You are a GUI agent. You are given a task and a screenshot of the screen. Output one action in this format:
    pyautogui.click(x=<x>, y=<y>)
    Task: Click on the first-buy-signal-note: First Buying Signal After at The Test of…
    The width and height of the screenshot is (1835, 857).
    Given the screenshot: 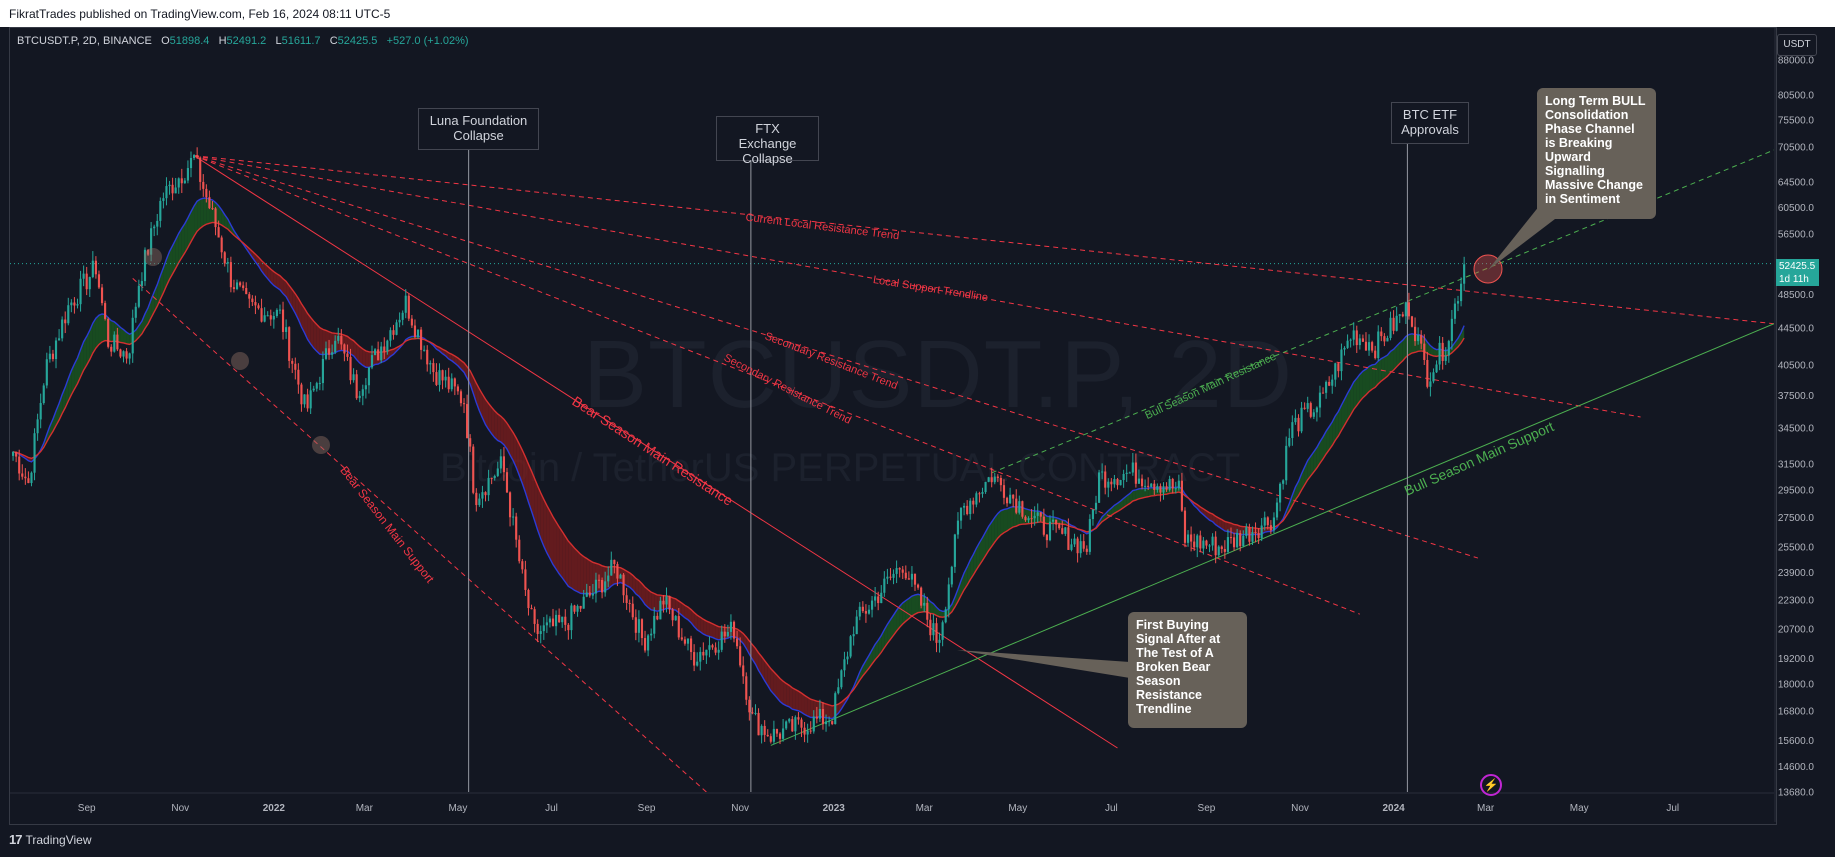 What is the action you would take?
    pyautogui.click(x=1187, y=670)
    